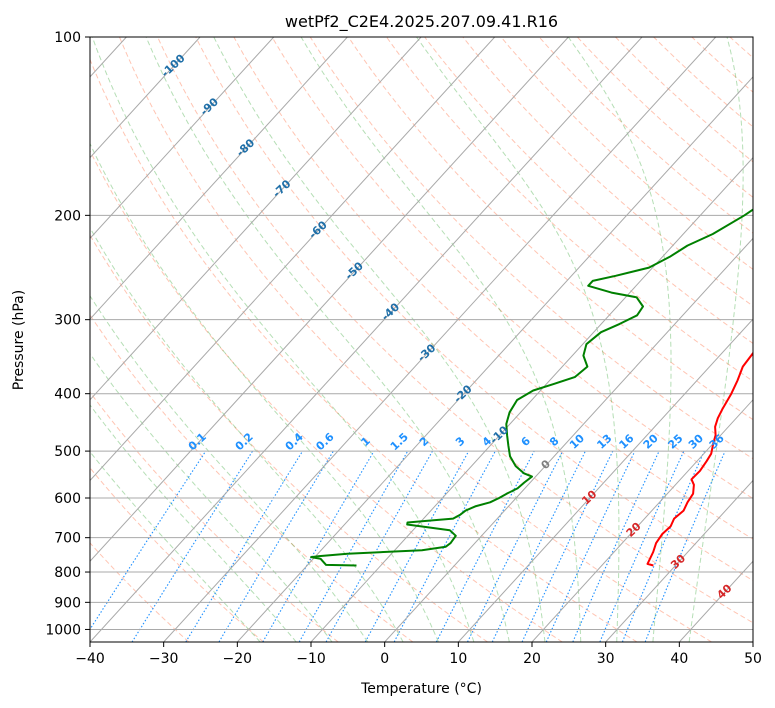  I want to click on temperature-profile-line, so click(699, 459).